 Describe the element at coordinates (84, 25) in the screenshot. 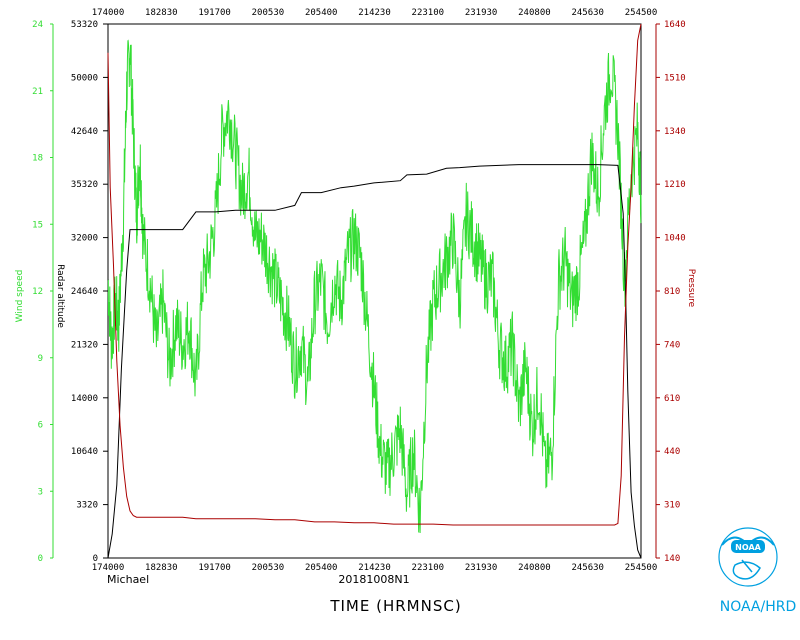

I see `radar-altitude-tick-label: 53320` at that location.